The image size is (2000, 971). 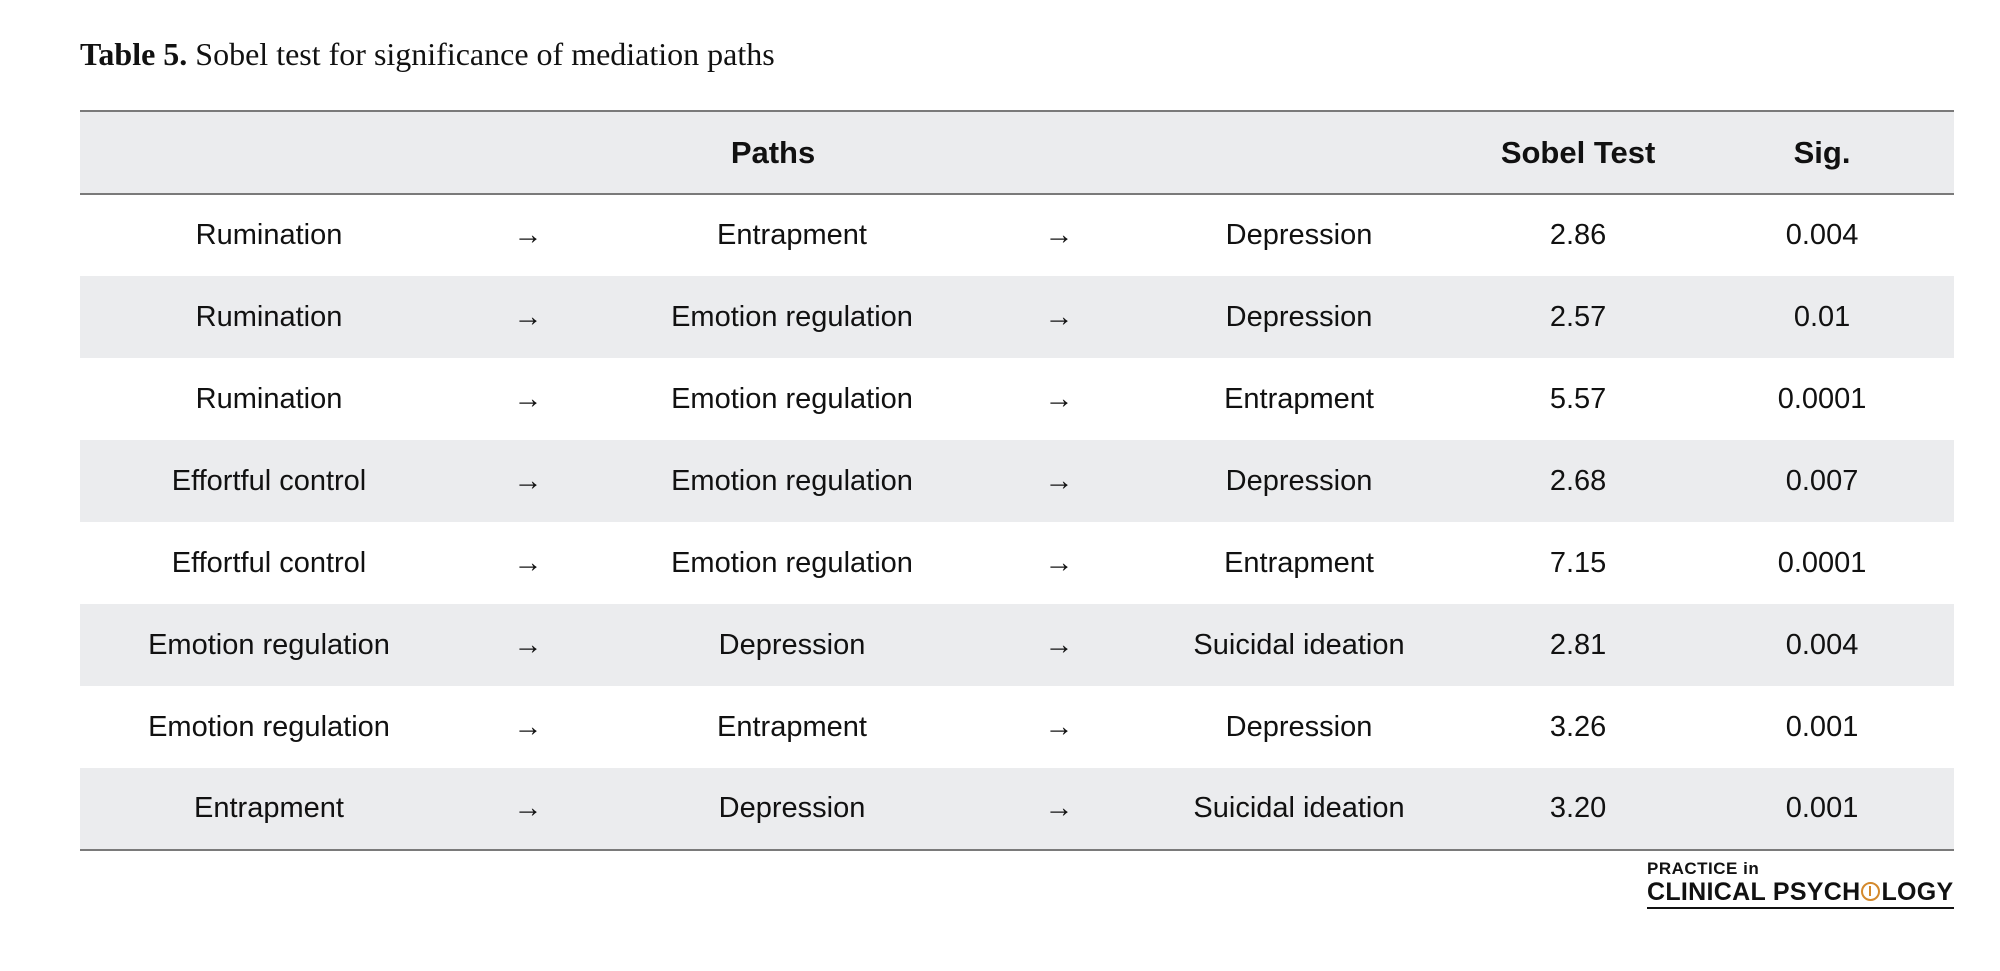 I want to click on cell-sobel: 7.15, so click(x=1578, y=562).